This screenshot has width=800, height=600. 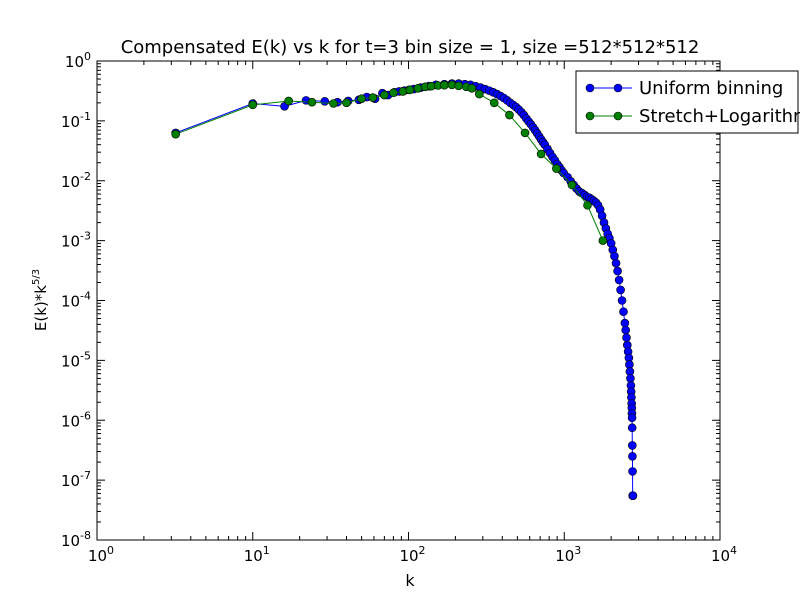 What do you see at coordinates (76, 180) in the screenshot?
I see `y-tick-label: 10⁻²` at bounding box center [76, 180].